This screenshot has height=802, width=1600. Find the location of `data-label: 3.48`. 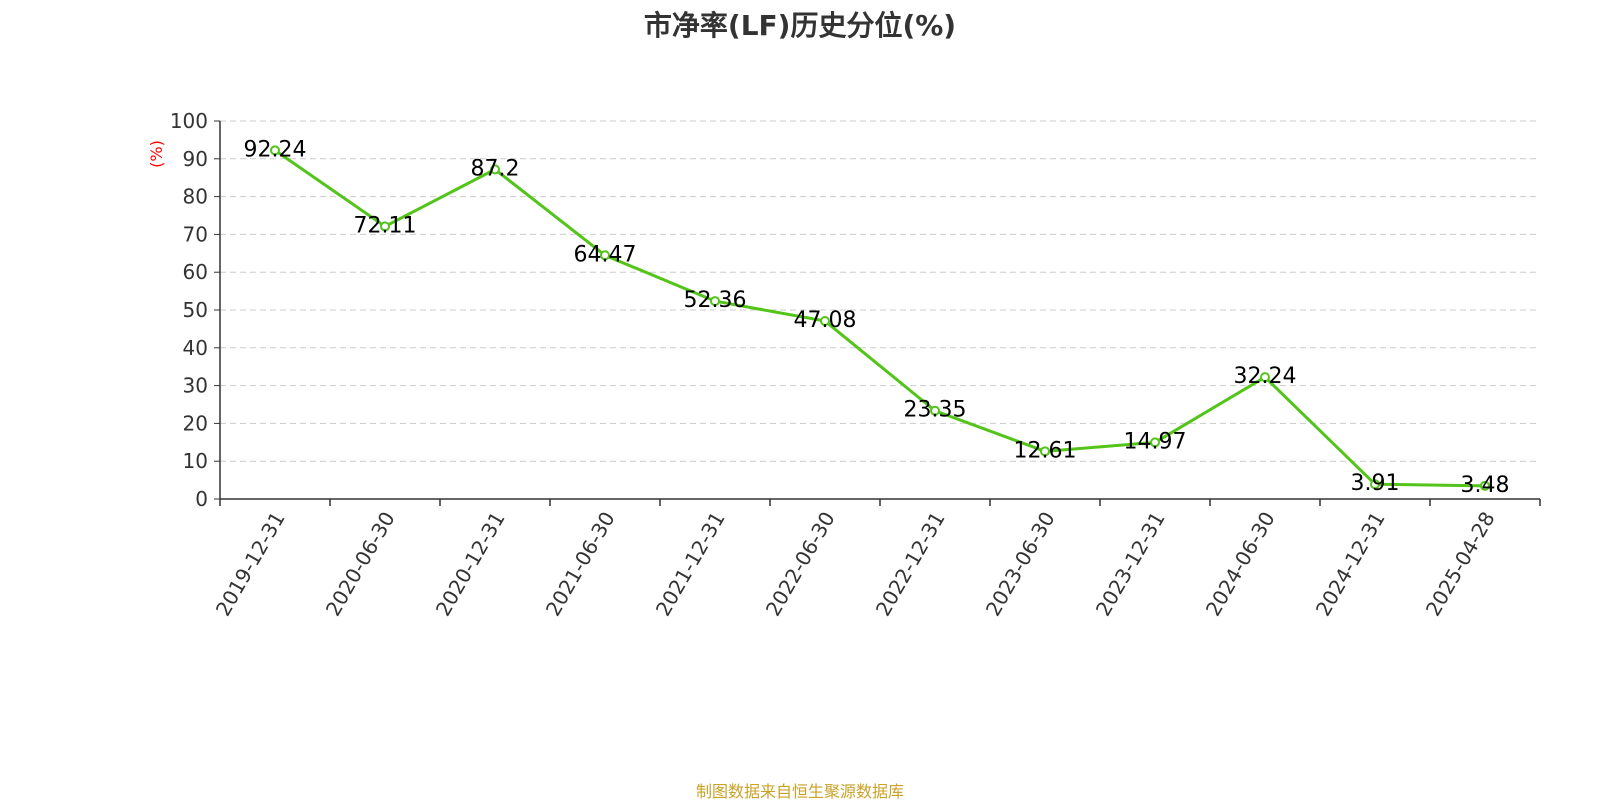

data-label: 3.48 is located at coordinates (1485, 485).